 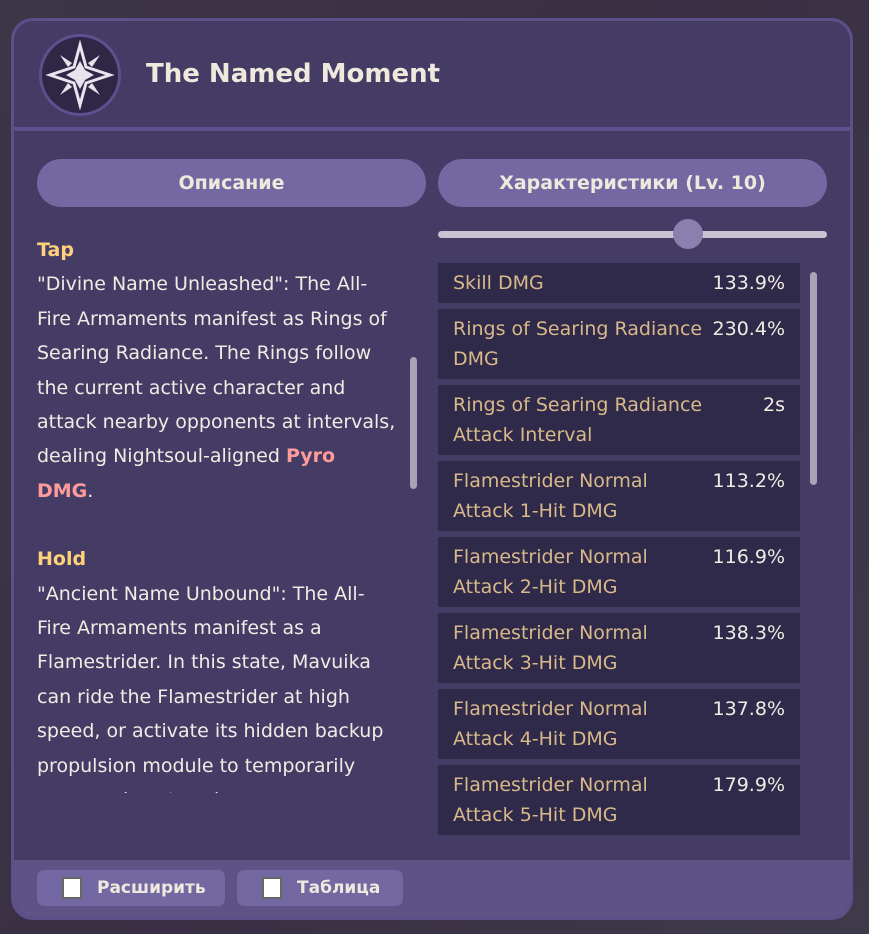 I want to click on stat-label: Flamestrider Normal Attack 4-Hit DMG, so click(x=550, y=724).